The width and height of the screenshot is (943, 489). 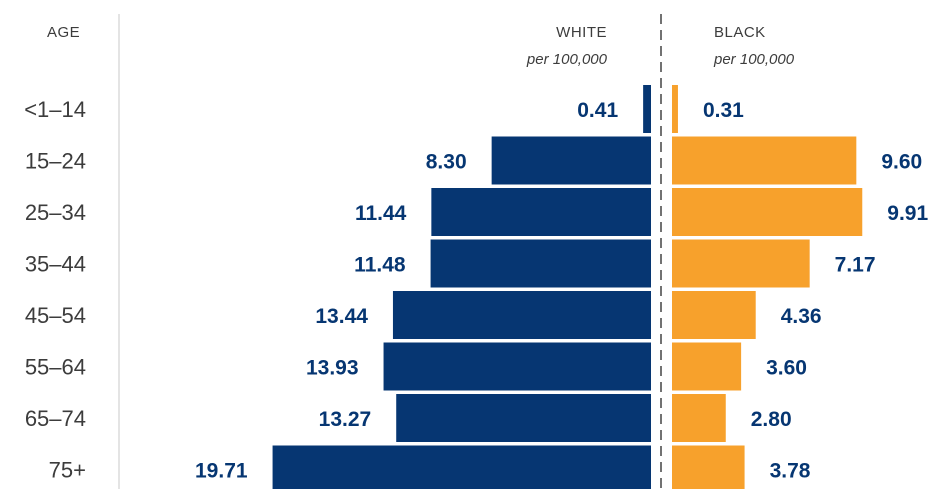 I want to click on age-label: 55–64, so click(x=55, y=367).